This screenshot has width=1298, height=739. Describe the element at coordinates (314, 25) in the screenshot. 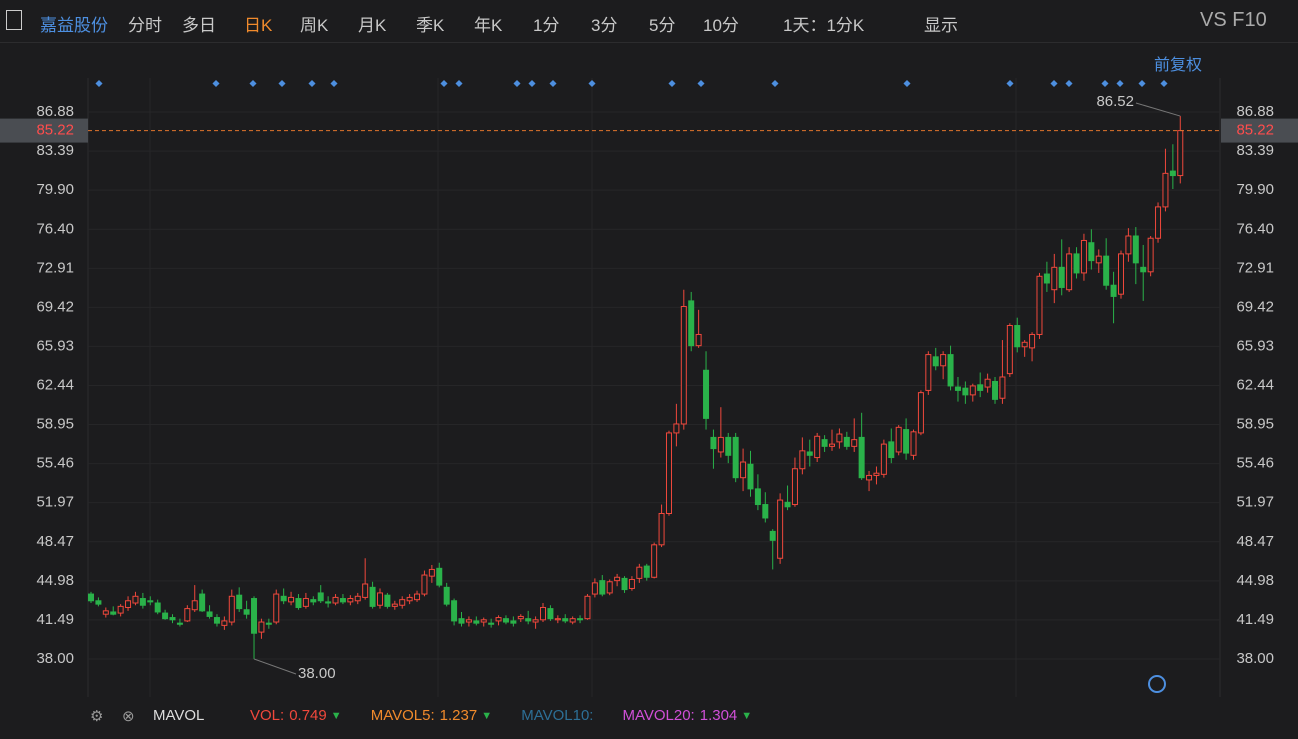

I see `period-tab: 周K` at that location.